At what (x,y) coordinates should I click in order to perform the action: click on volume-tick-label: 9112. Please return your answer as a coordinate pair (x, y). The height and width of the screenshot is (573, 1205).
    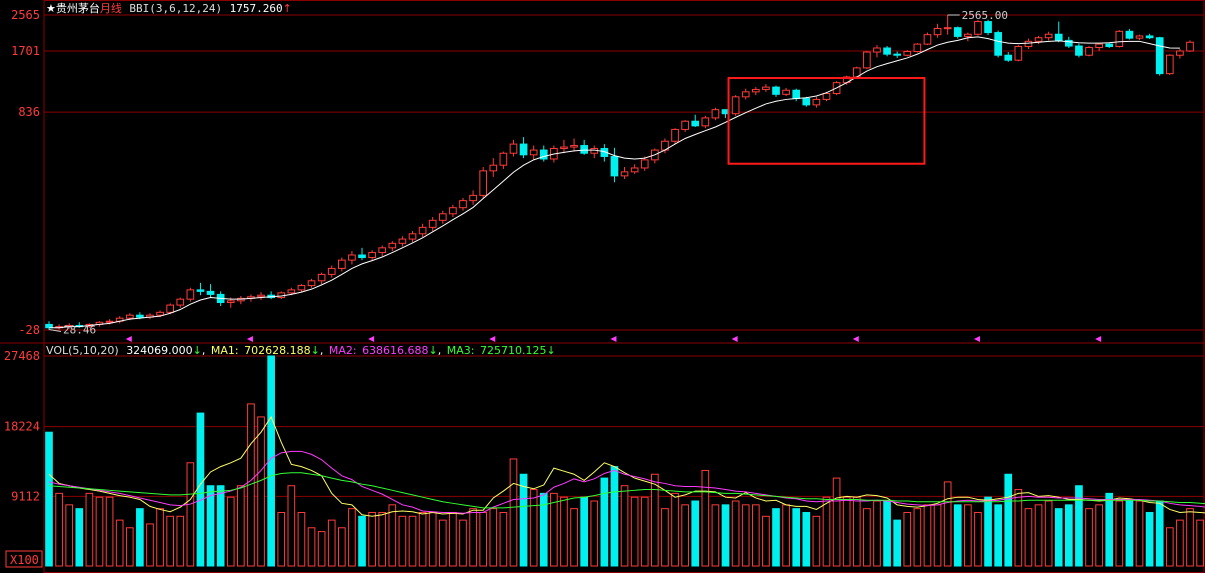
    Looking at the image, I should click on (25, 496).